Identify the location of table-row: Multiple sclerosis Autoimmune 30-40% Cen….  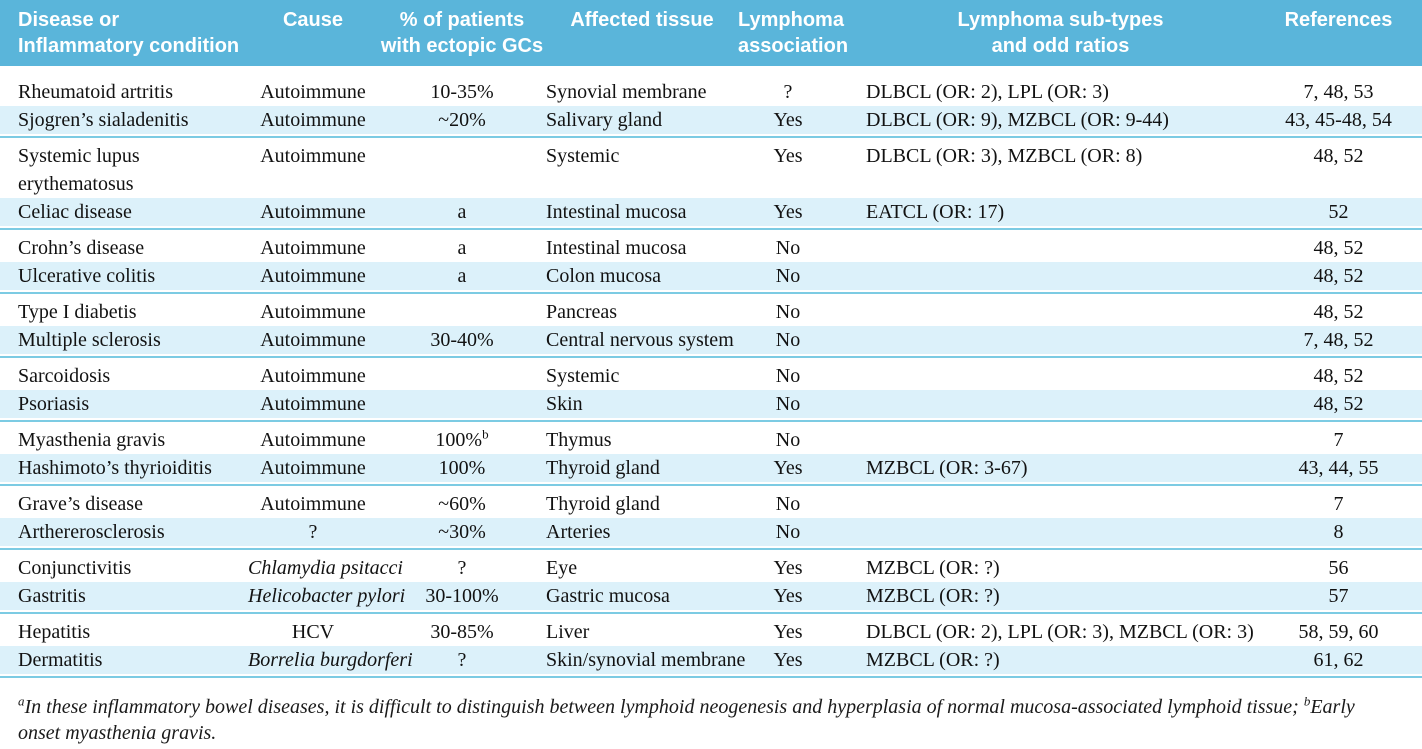
(711, 340).